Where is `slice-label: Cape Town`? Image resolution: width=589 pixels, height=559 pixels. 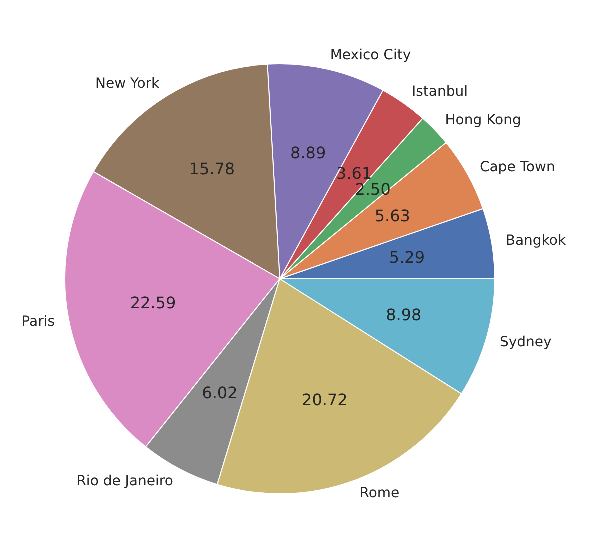 slice-label: Cape Town is located at coordinates (518, 167).